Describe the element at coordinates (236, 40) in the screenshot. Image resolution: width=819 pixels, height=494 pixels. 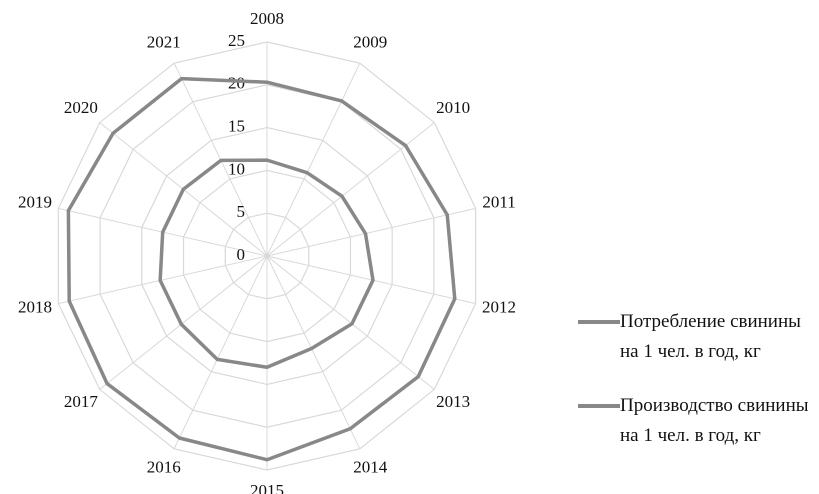
I see `tick-label: 25` at that location.